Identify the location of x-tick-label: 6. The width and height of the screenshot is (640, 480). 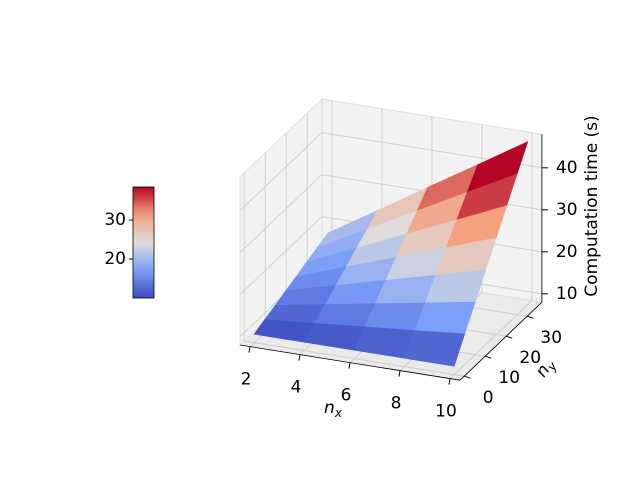
(346, 396).